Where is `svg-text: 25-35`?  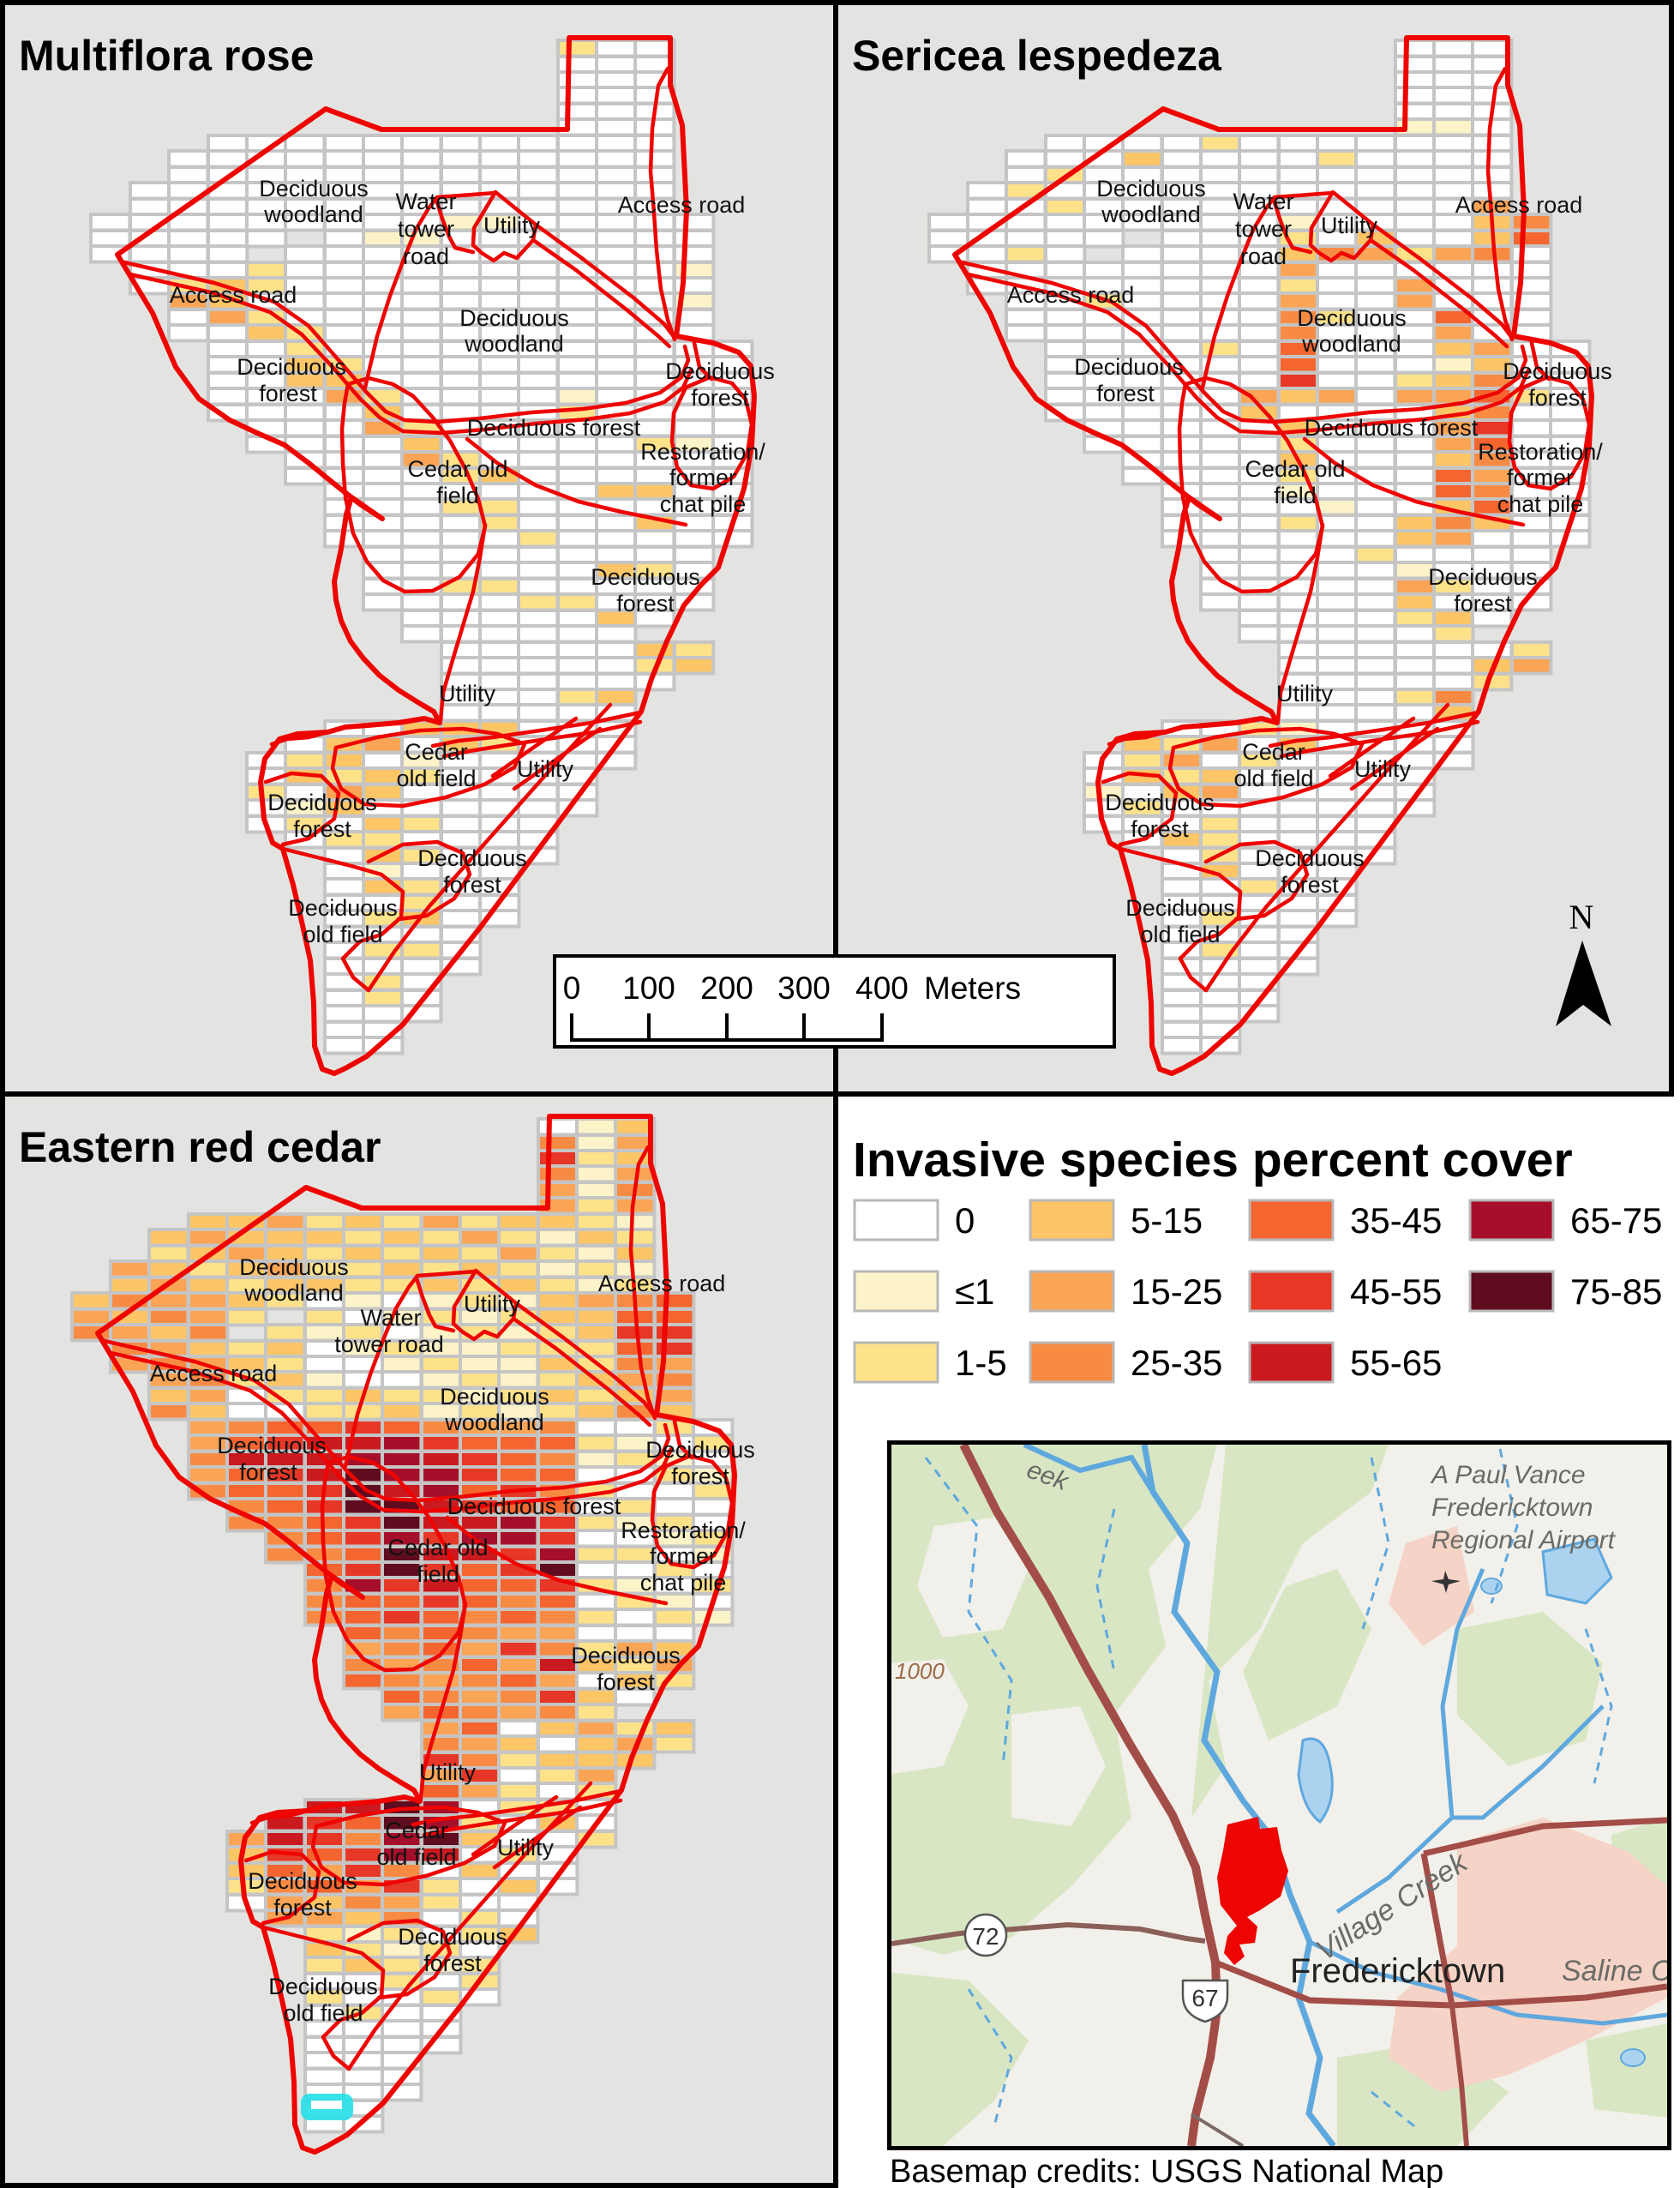
svg-text: 25-35 is located at coordinates (1176, 1363).